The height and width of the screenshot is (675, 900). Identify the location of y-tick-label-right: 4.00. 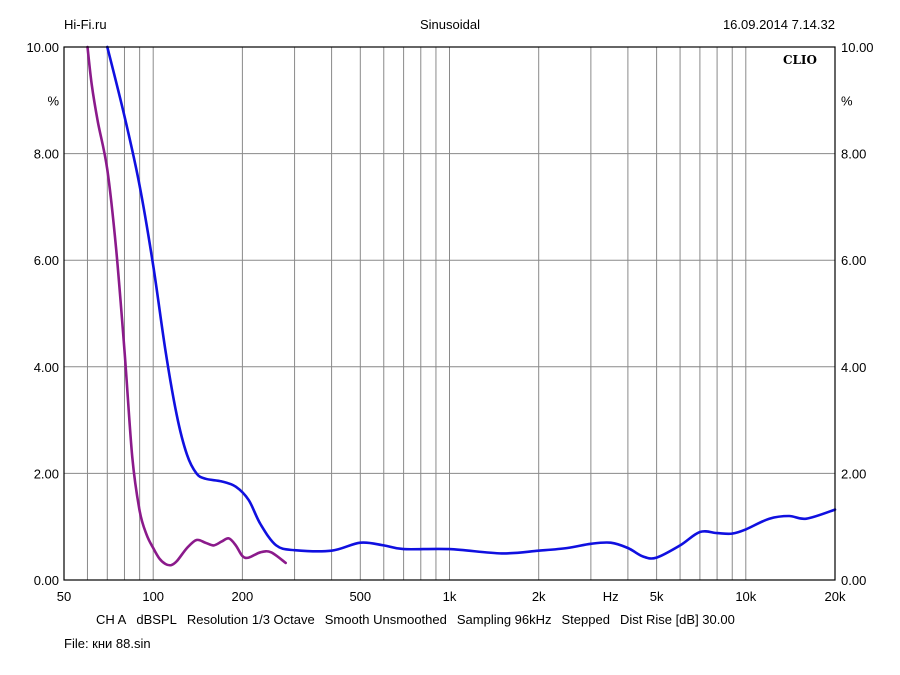
(853, 367).